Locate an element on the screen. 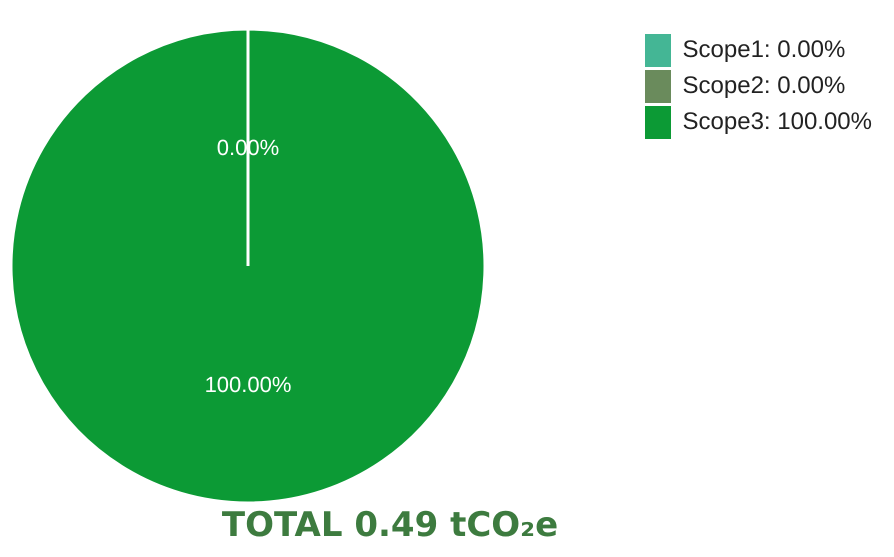 The height and width of the screenshot is (557, 894). legend-label: Scope1: 0.00% is located at coordinates (764, 50).